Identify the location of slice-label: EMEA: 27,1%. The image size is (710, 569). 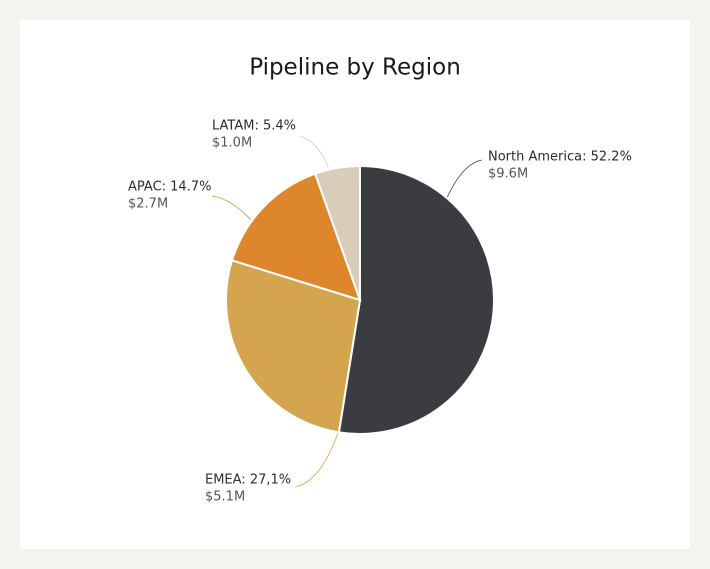
(248, 480).